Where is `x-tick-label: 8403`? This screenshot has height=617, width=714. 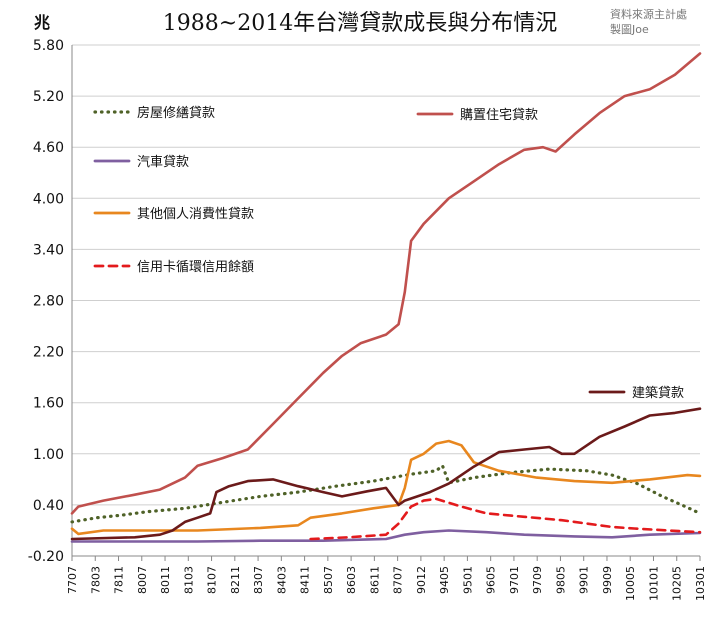
x-tick-label: 8403 is located at coordinates (281, 580).